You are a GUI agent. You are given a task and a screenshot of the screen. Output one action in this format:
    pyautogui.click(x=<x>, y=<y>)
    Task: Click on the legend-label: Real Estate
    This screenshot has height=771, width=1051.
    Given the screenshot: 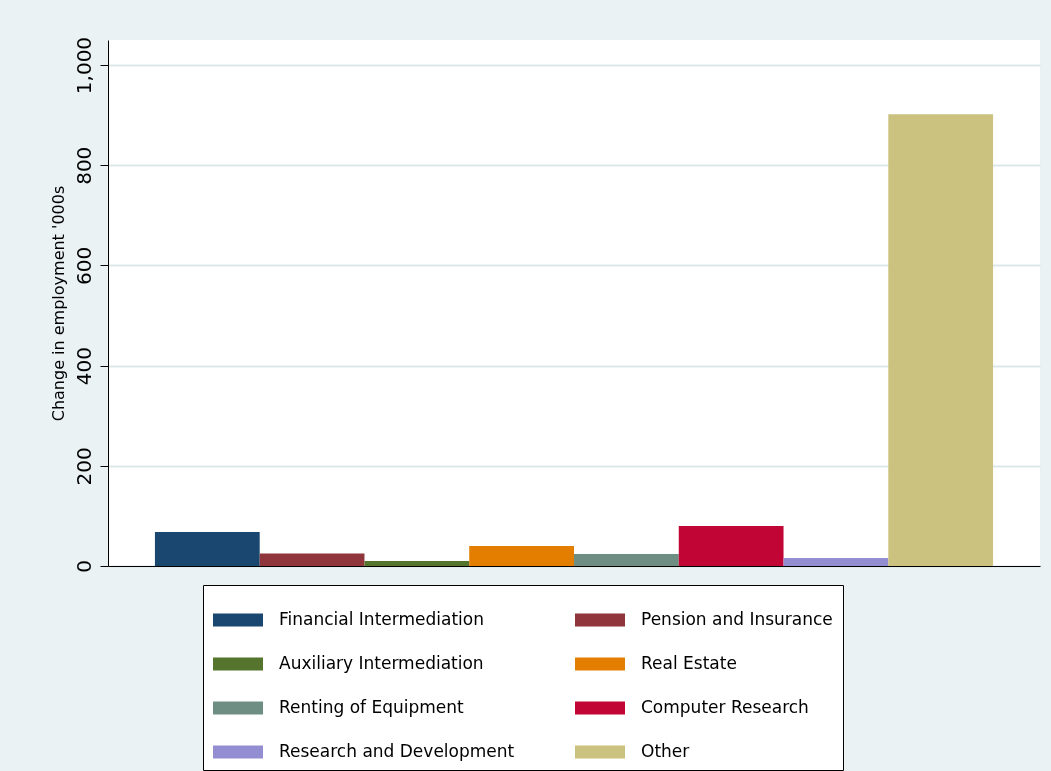 What is the action you would take?
    pyautogui.click(x=689, y=663)
    